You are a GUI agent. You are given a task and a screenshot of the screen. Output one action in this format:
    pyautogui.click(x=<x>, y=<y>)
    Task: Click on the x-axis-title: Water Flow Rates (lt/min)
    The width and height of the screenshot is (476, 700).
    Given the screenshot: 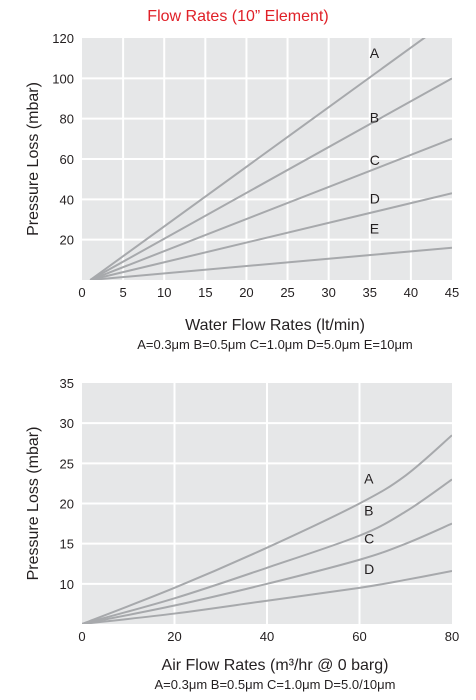 What is the action you would take?
    pyautogui.click(x=275, y=325)
    